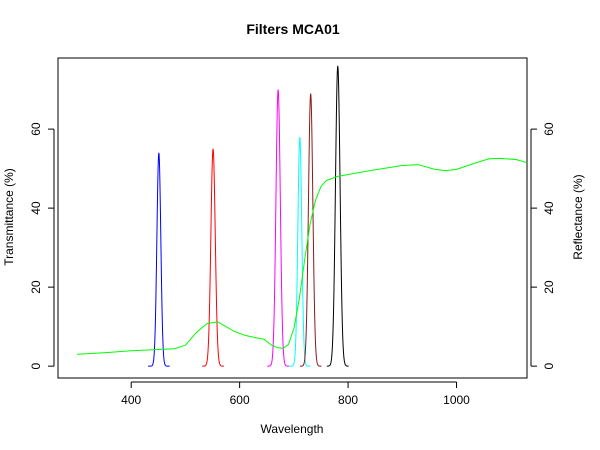  I want to click on y-tick-label-left: 0, so click(36, 365).